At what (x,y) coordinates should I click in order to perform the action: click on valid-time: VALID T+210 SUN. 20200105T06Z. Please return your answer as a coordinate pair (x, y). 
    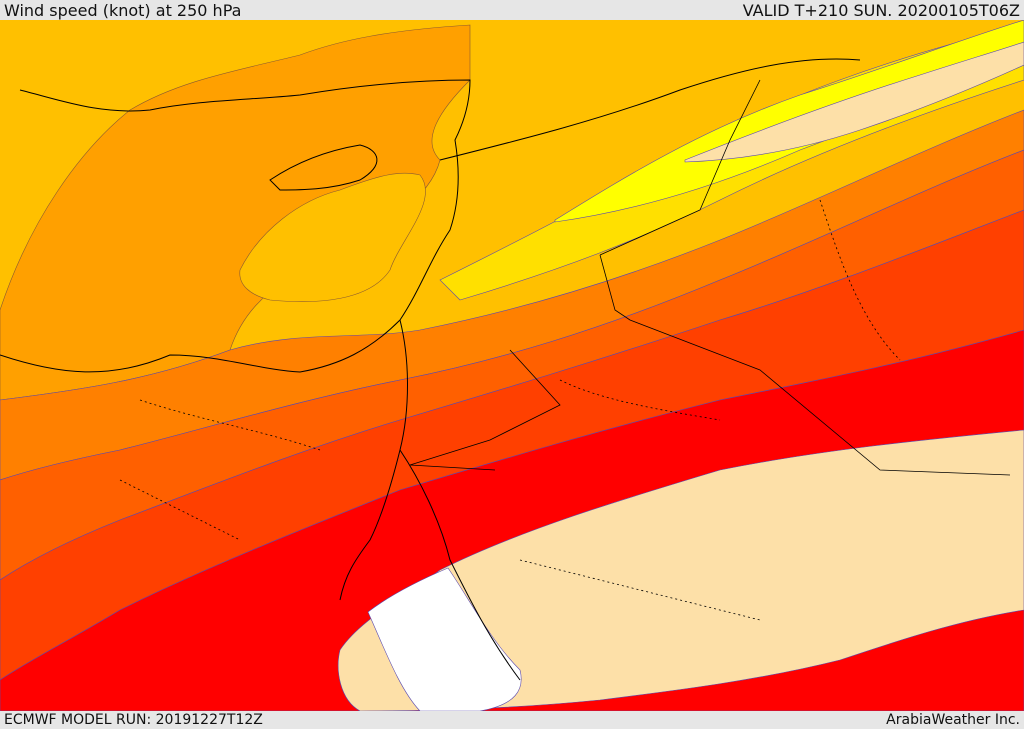
    Looking at the image, I should click on (881, 10).